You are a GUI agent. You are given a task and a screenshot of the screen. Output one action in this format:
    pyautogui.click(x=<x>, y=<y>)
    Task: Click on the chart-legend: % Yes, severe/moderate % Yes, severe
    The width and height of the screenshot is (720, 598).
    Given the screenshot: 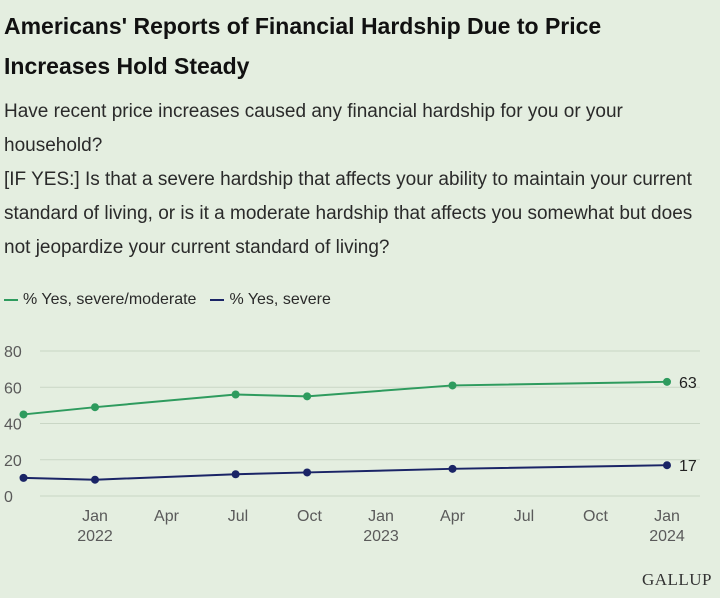 What is the action you would take?
    pyautogui.click(x=167, y=300)
    